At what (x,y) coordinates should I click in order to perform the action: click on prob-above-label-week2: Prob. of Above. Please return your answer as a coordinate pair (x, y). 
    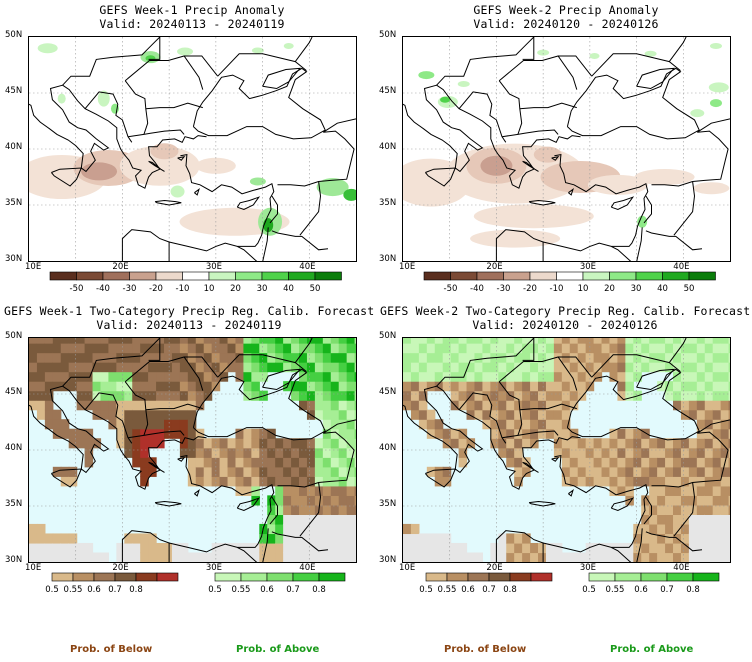
    Looking at the image, I should click on (652, 649).